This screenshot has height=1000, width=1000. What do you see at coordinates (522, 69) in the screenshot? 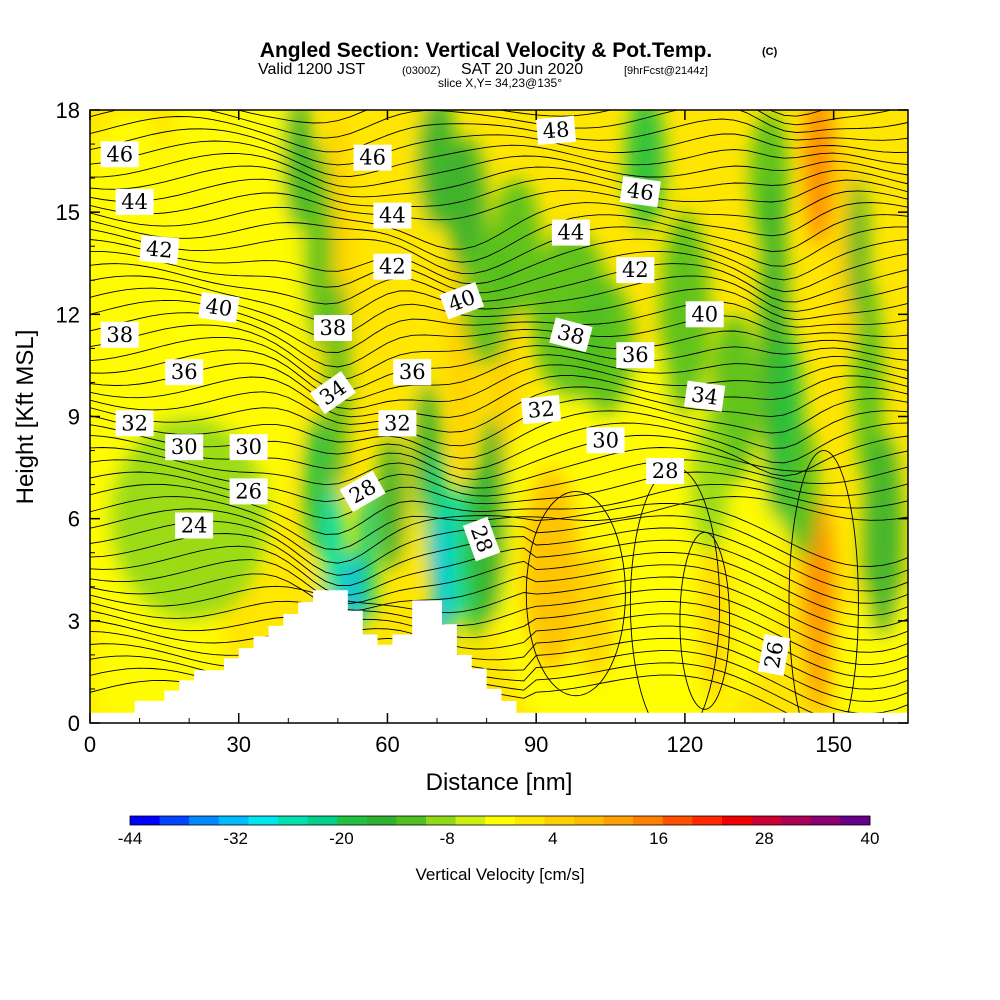
I see `valid-date-label: SAT 20 Jun 2020` at bounding box center [522, 69].